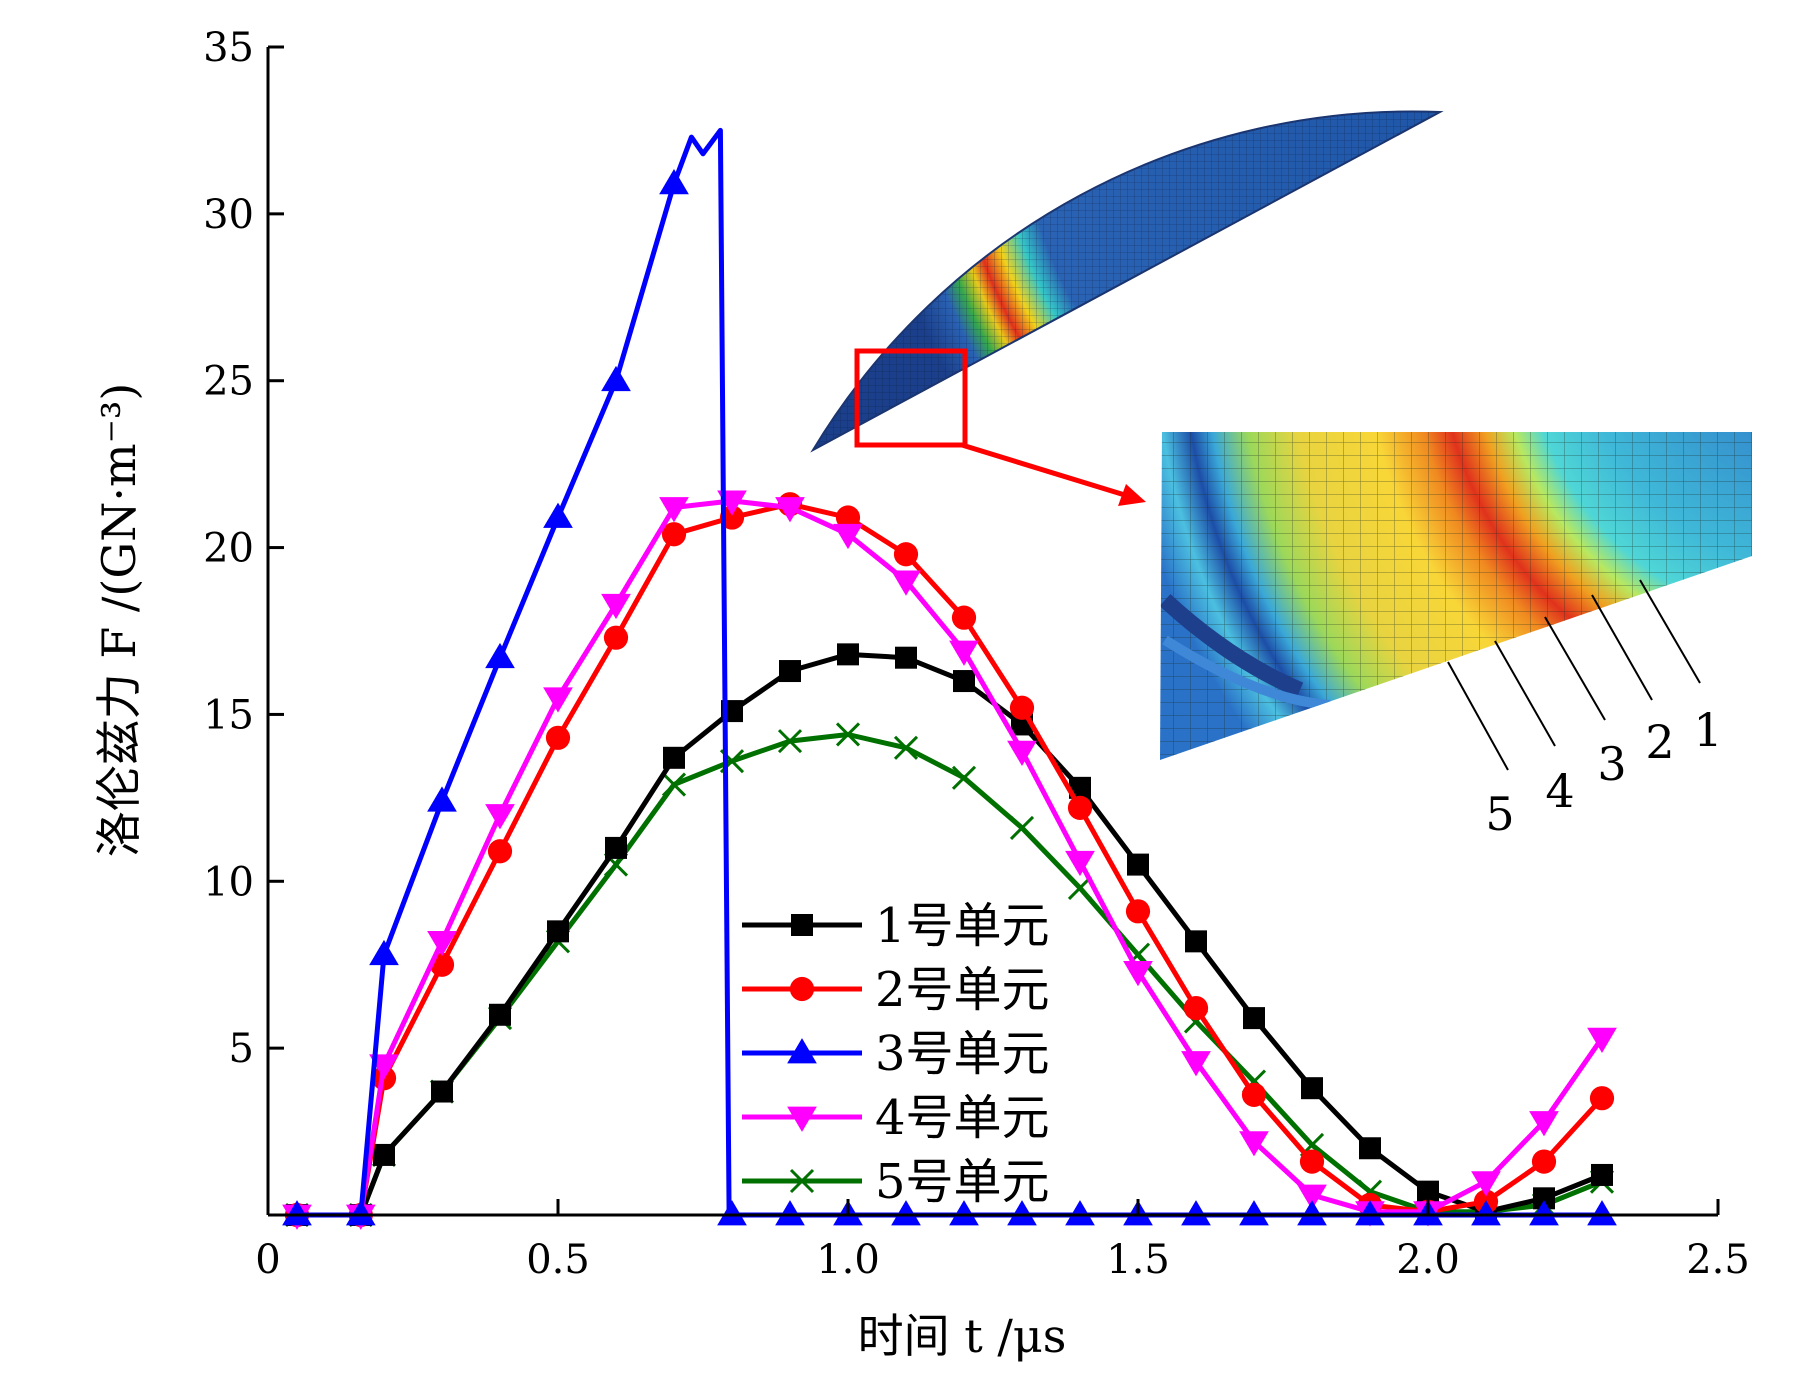 The width and height of the screenshot is (1819, 1373). Describe the element at coordinates (896, 1182) in the screenshot. I see `legend-item-5: 5号单元` at that location.